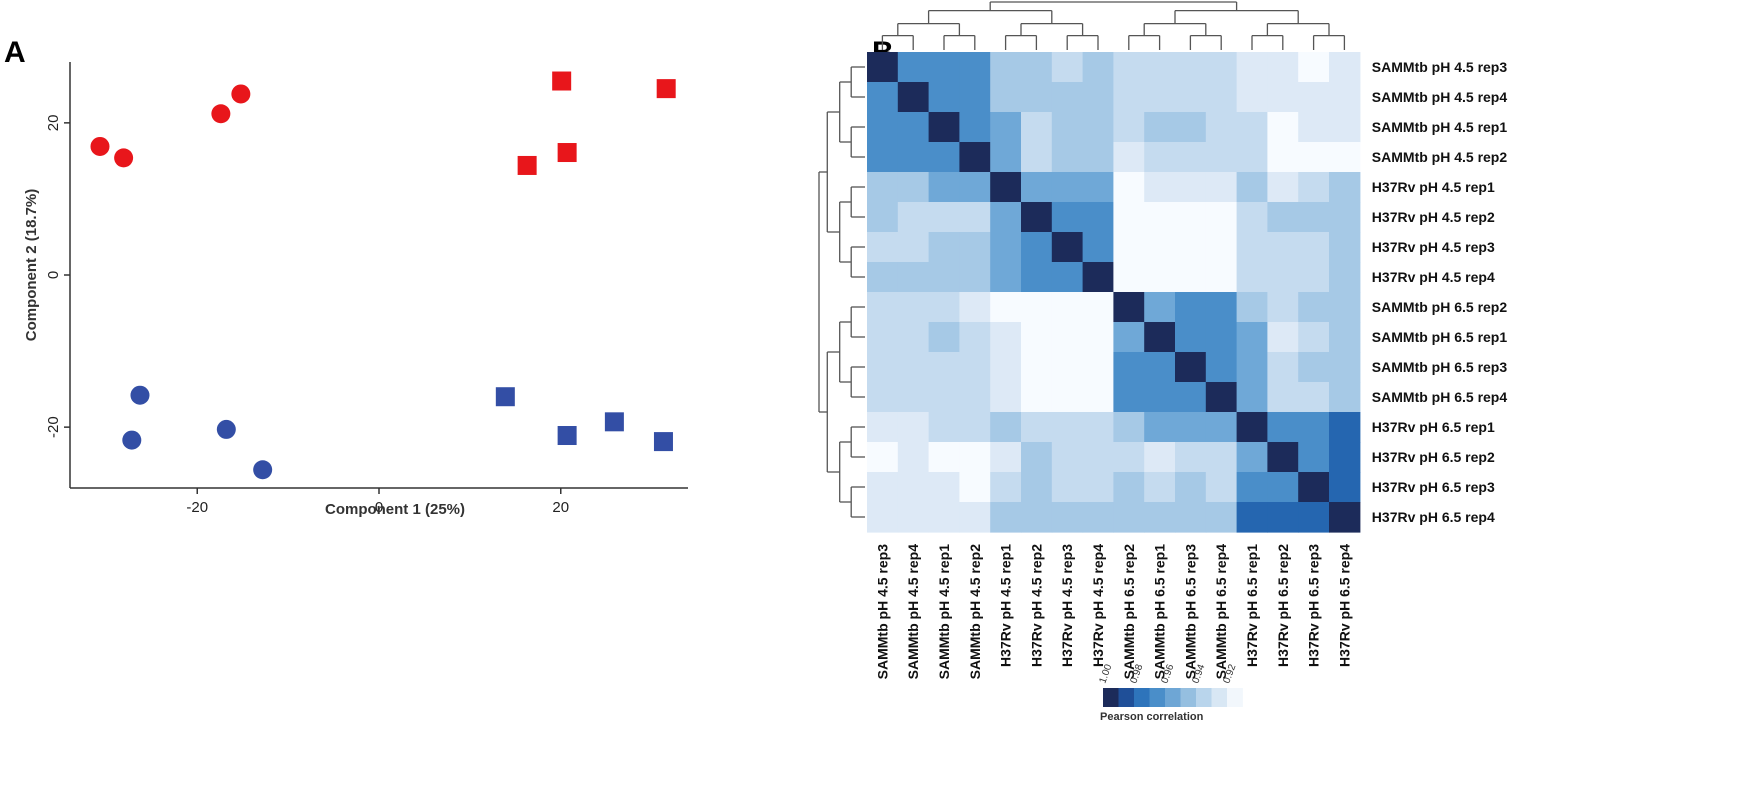 Image resolution: width=1758 pixels, height=789 pixels. Describe the element at coordinates (1006, 605) in the screenshot. I see `column-label: H37Rv pH 4.5 rep1` at that location.